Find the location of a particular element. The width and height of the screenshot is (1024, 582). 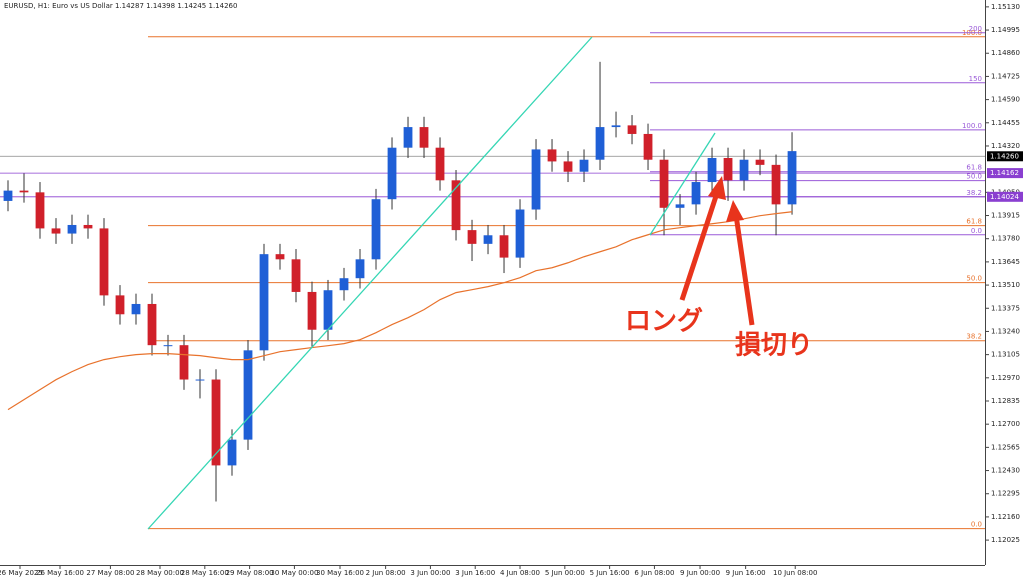

annotation: ロング is located at coordinates (664, 322).